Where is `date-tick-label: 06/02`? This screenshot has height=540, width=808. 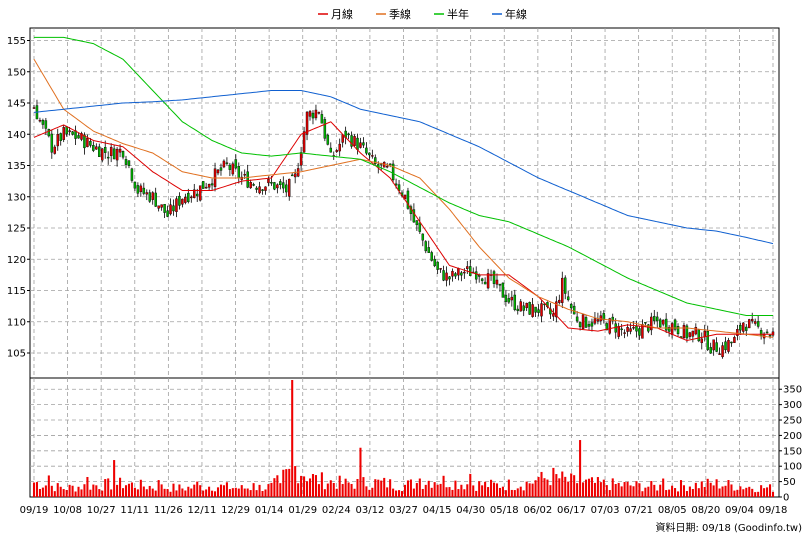
date-tick-label: 06/02 is located at coordinates (537, 510).